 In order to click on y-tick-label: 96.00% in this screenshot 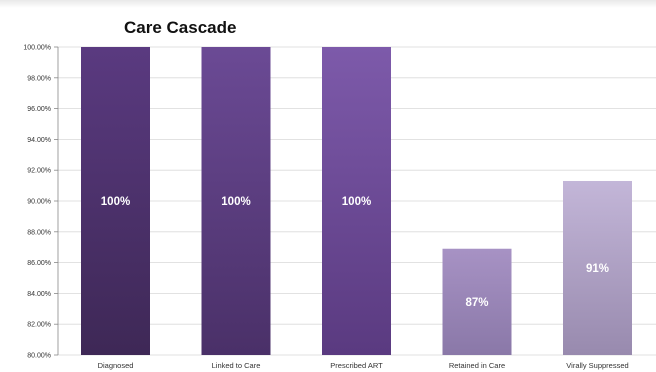, I will do `click(39, 109)`.